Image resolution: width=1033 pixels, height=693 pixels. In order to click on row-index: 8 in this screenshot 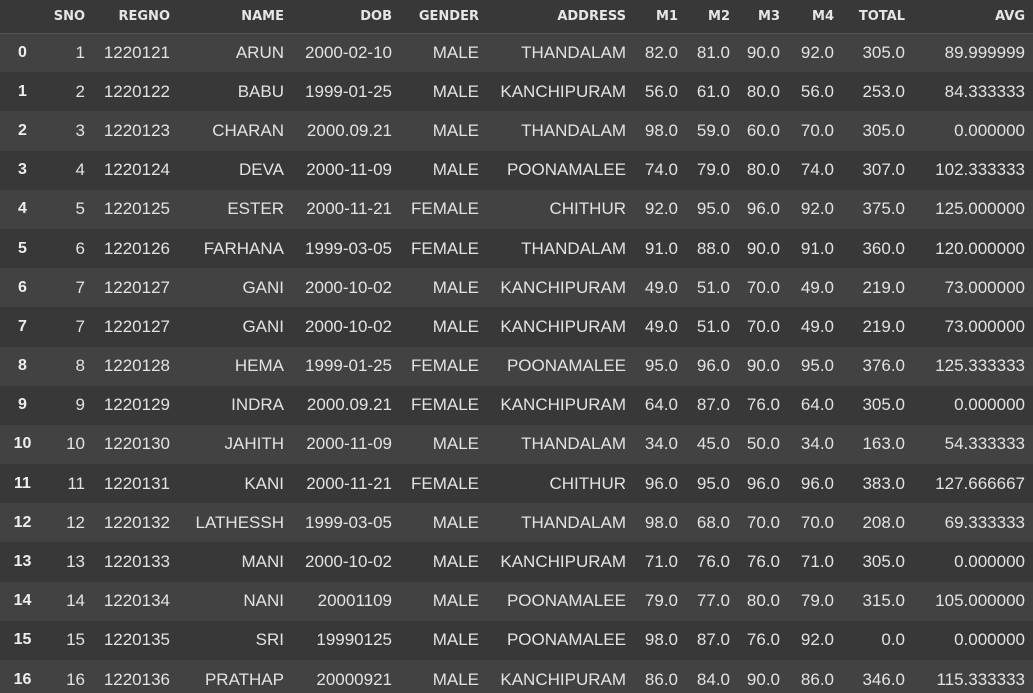, I will do `click(22, 366)`.